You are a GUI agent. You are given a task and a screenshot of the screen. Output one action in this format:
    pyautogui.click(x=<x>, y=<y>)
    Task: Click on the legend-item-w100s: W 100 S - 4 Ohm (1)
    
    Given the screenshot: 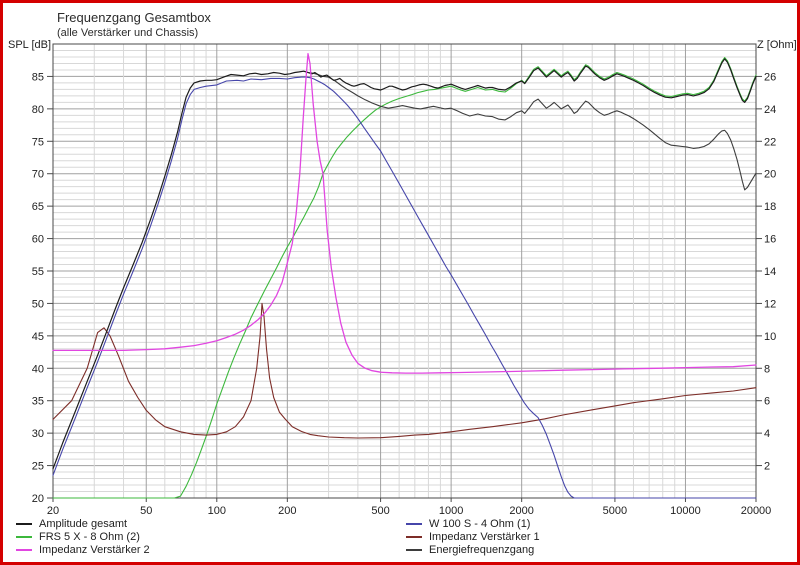 What is the action you would take?
    pyautogui.click(x=473, y=523)
    